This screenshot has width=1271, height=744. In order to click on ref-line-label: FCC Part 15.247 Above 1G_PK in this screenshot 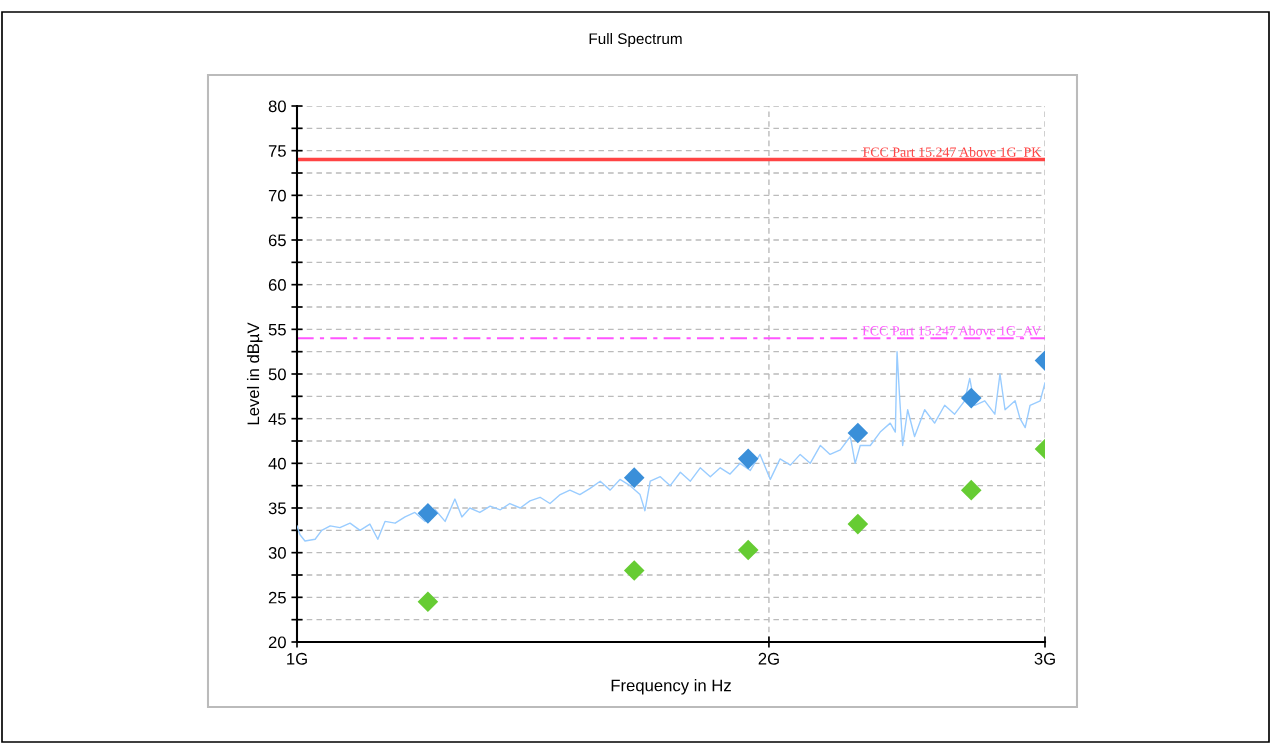, I will do `click(952, 153)`.